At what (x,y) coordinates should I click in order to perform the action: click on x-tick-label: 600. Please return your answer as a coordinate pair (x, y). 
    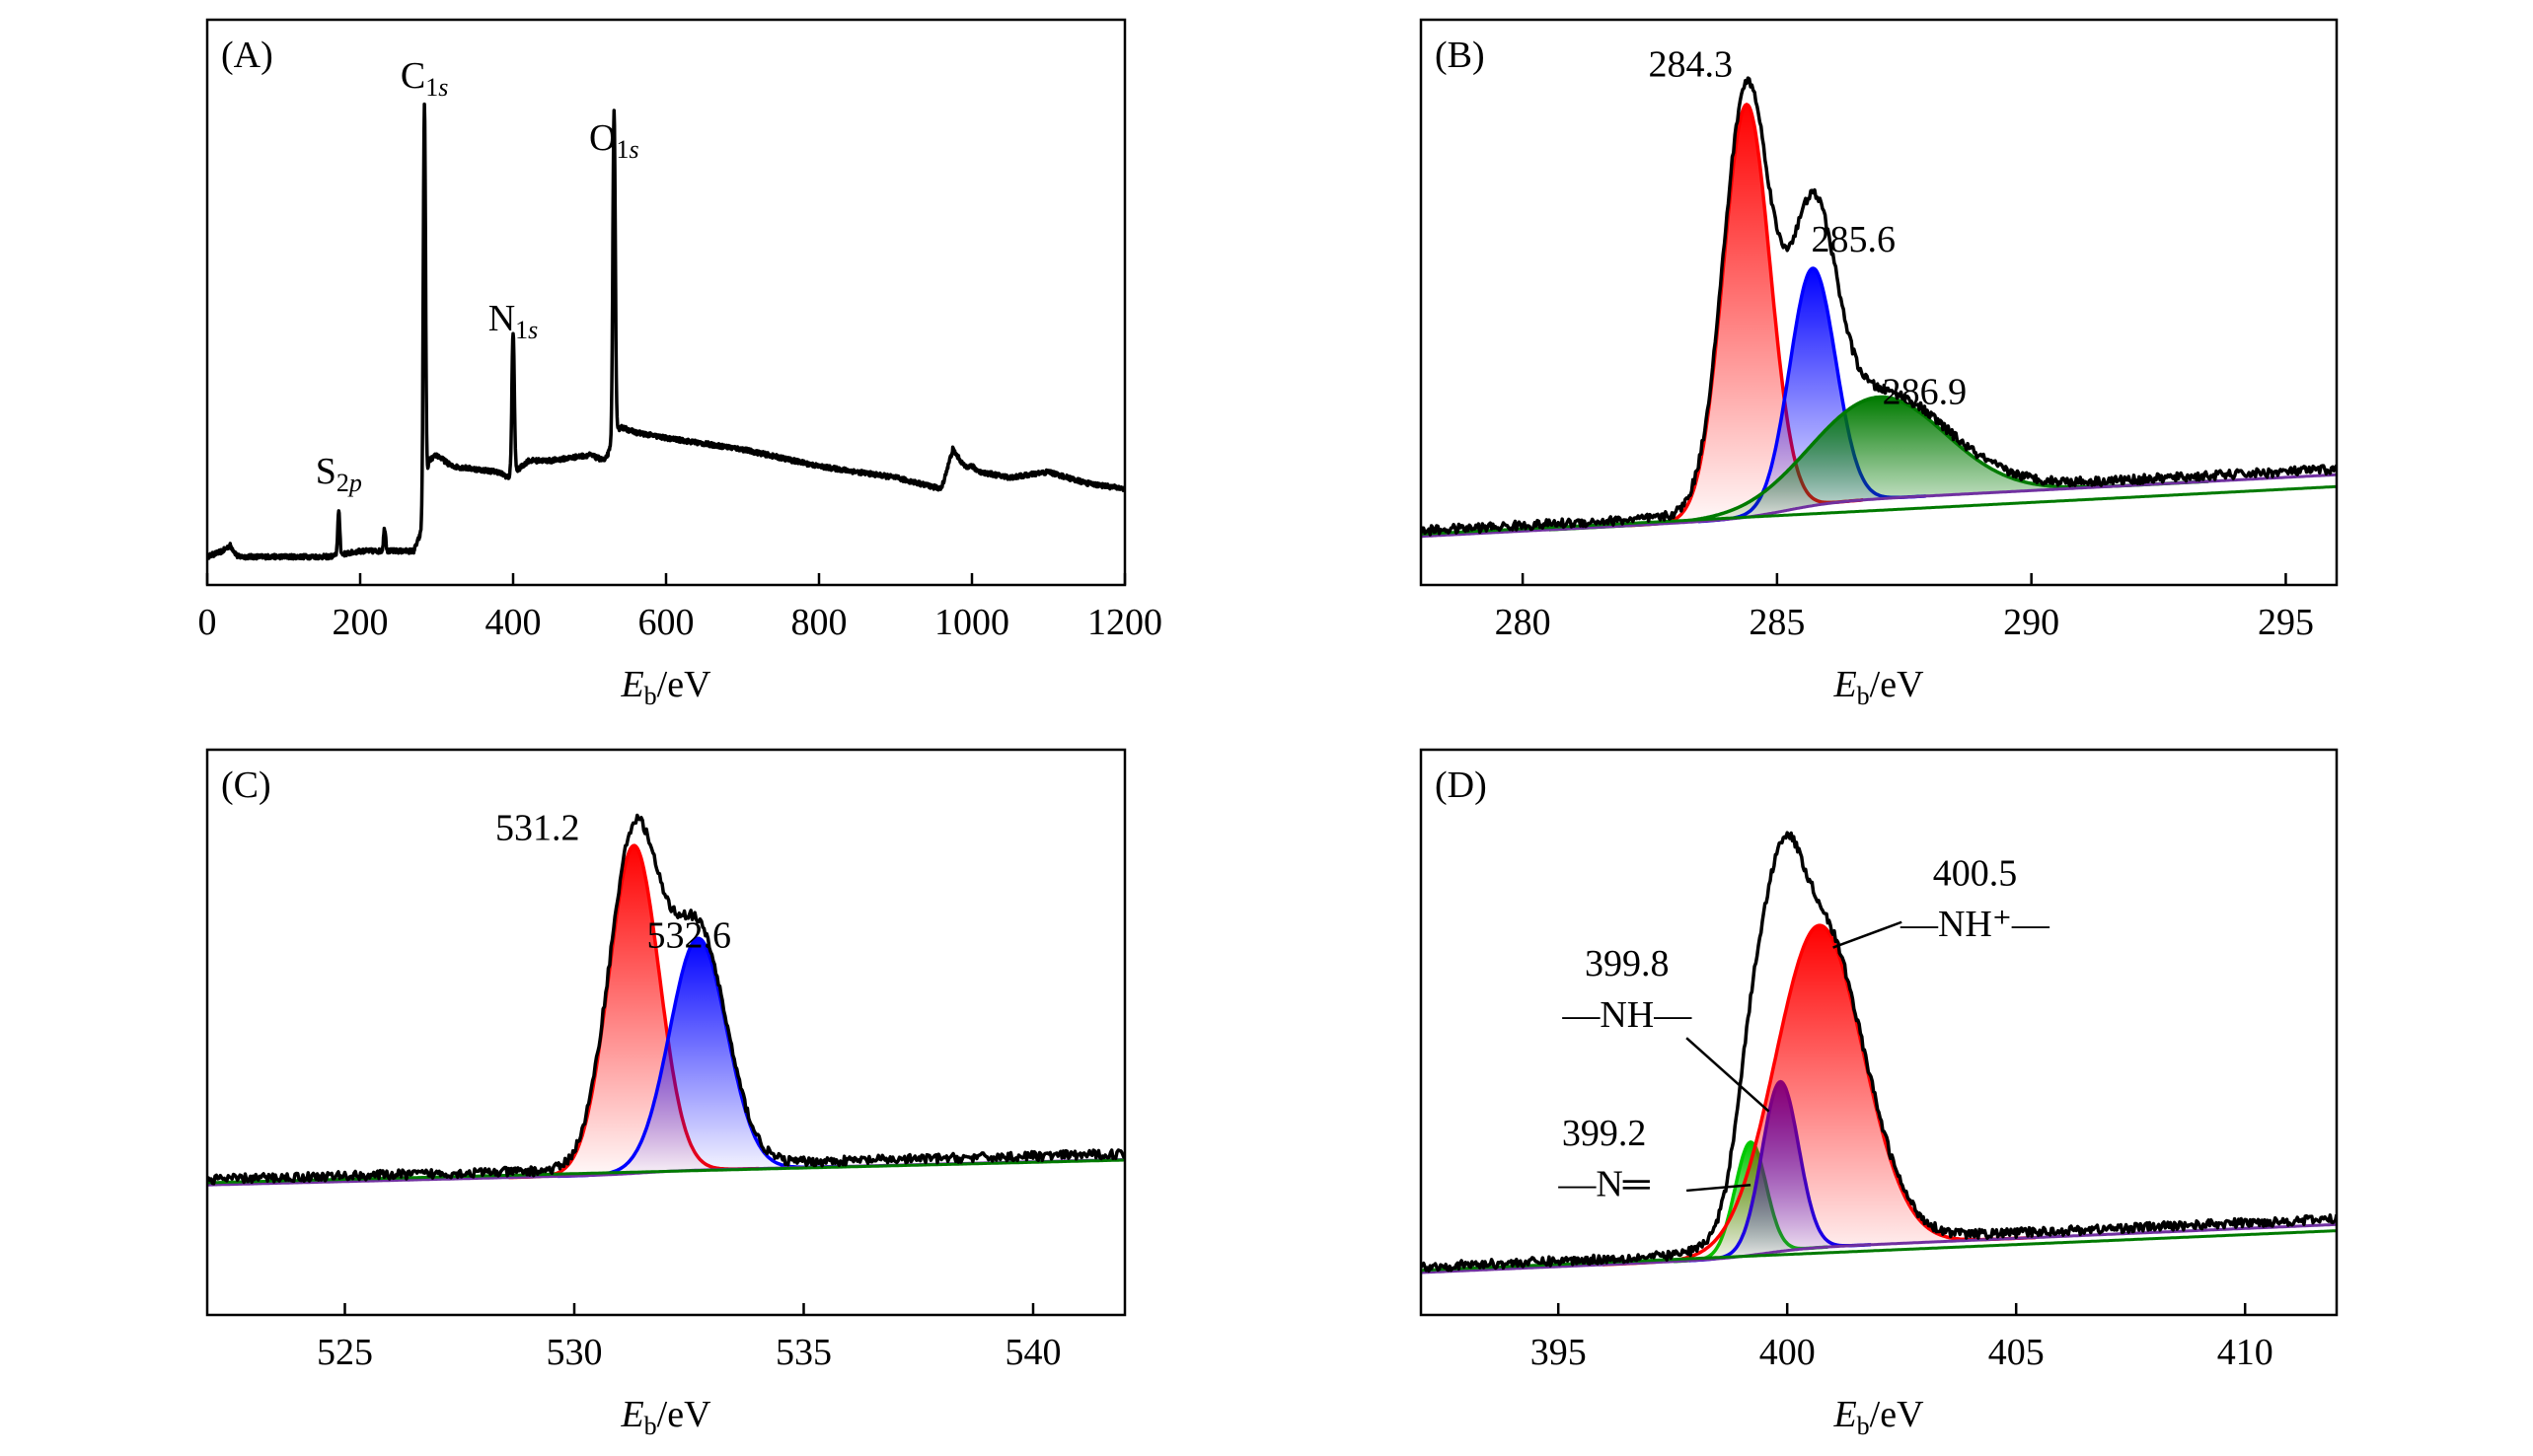
    Looking at the image, I should click on (666, 622).